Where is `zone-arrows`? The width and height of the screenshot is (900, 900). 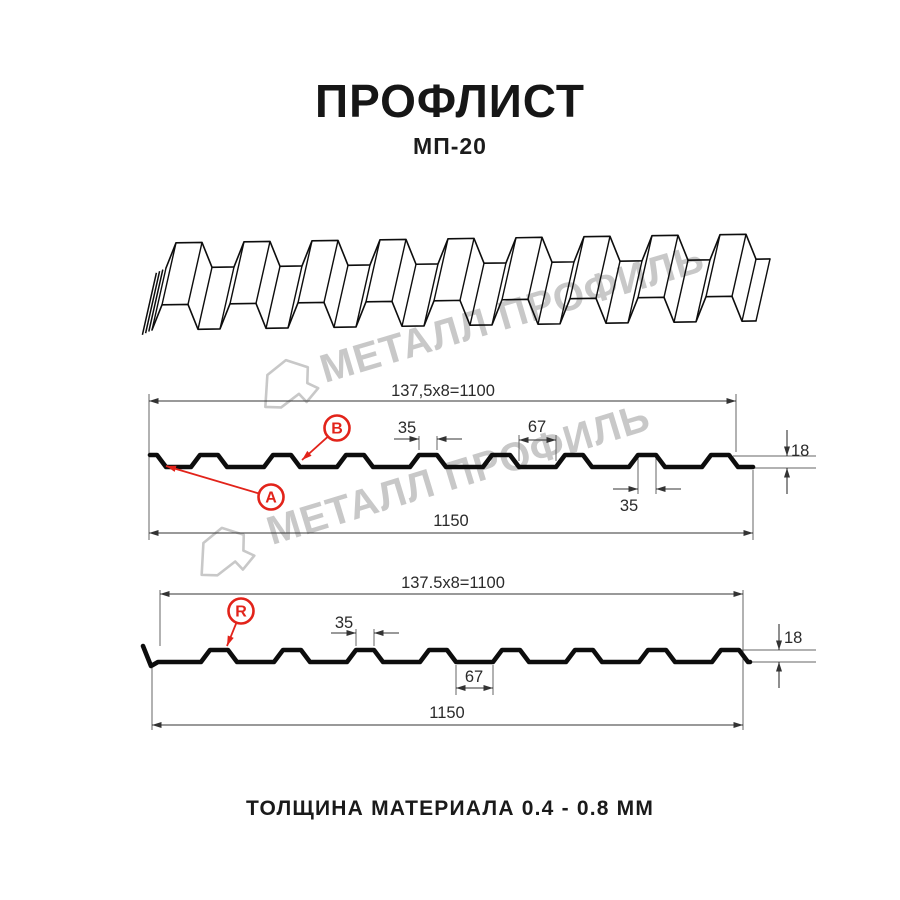 zone-arrows is located at coordinates (247, 541).